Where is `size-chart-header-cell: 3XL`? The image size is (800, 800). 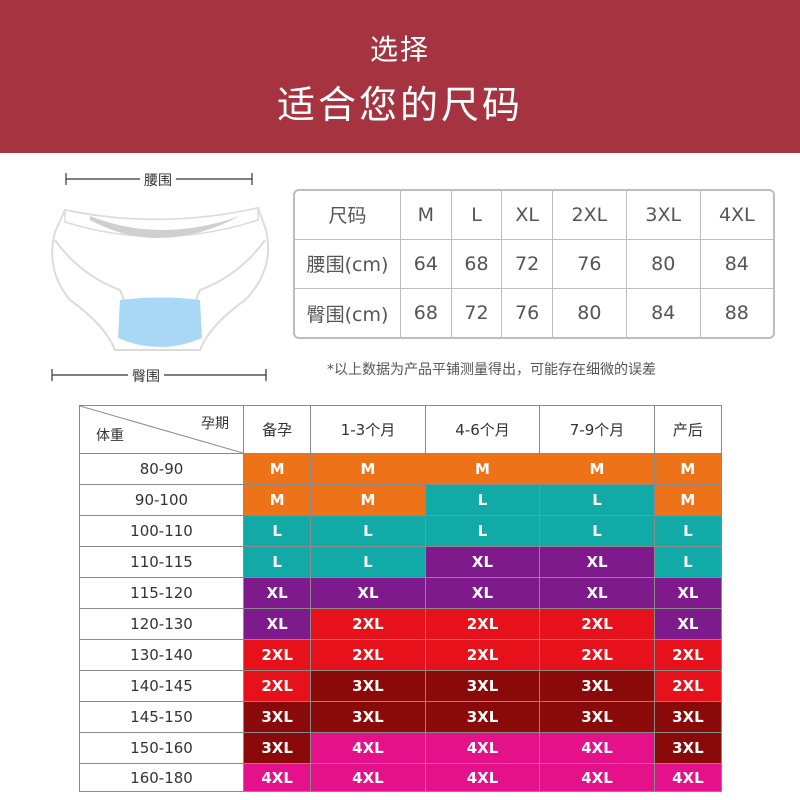
size-chart-header-cell: 3XL is located at coordinates (663, 215).